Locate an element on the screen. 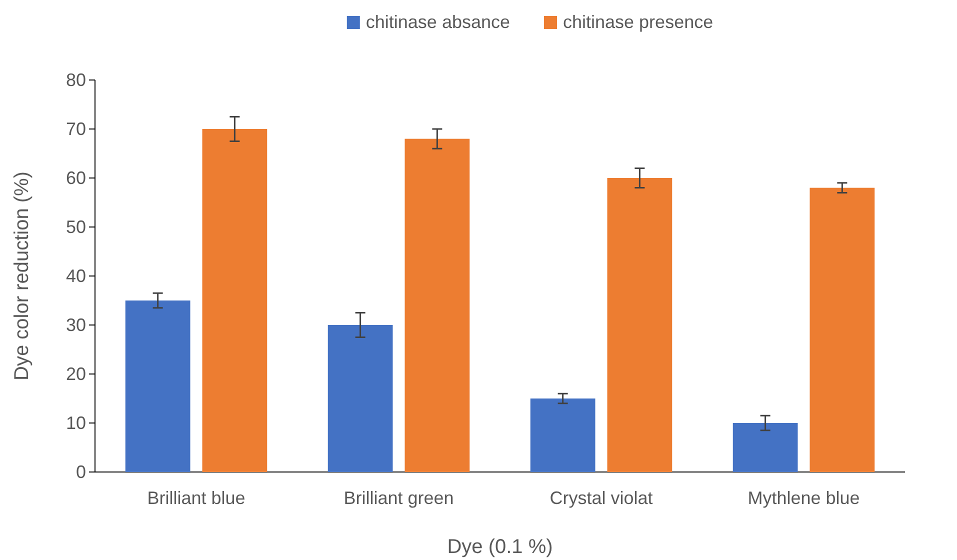 The height and width of the screenshot is (560, 957). y-axis-title: Dye color reduction (%) is located at coordinates (22, 276).